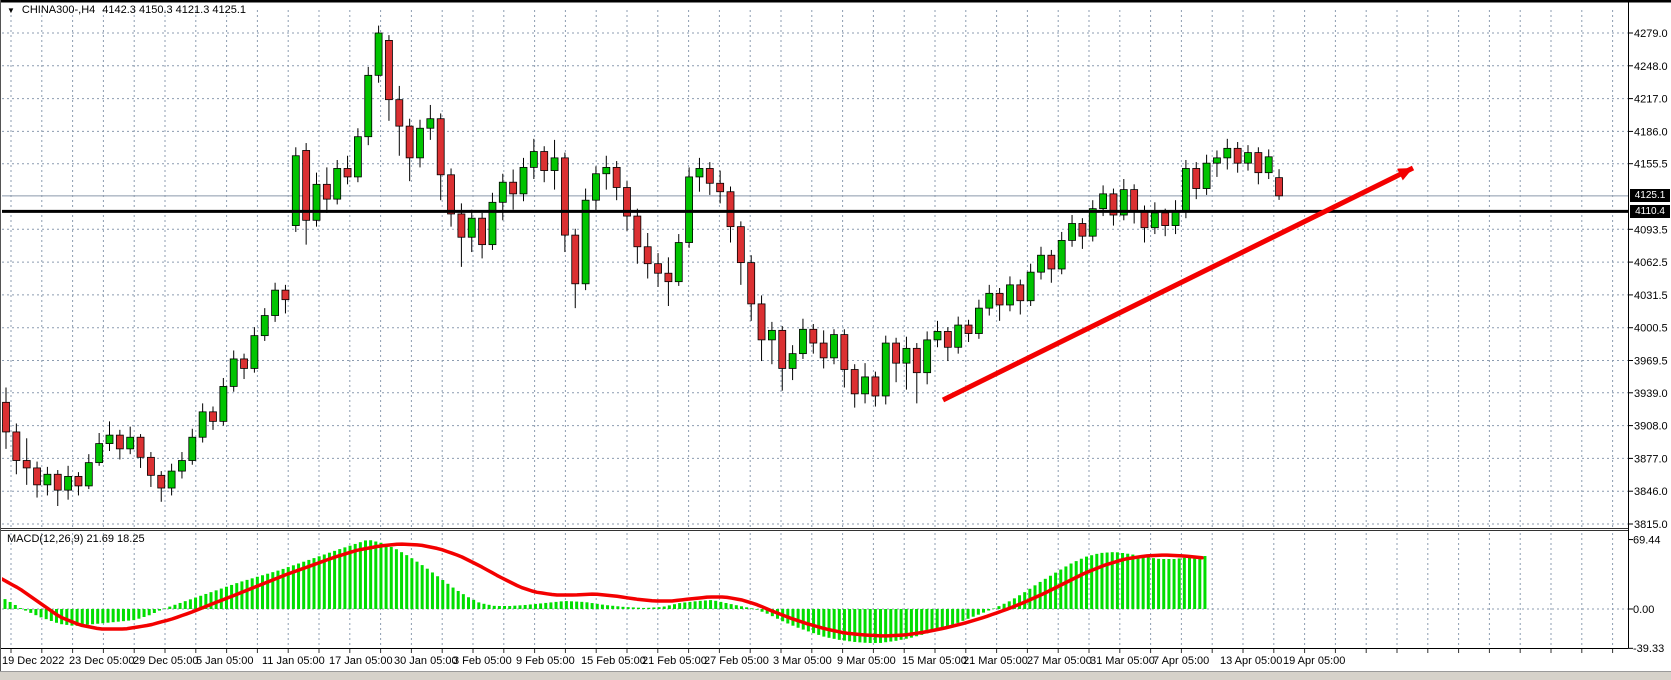  What do you see at coordinates (835, 1) in the screenshot?
I see `window-top-border` at bounding box center [835, 1].